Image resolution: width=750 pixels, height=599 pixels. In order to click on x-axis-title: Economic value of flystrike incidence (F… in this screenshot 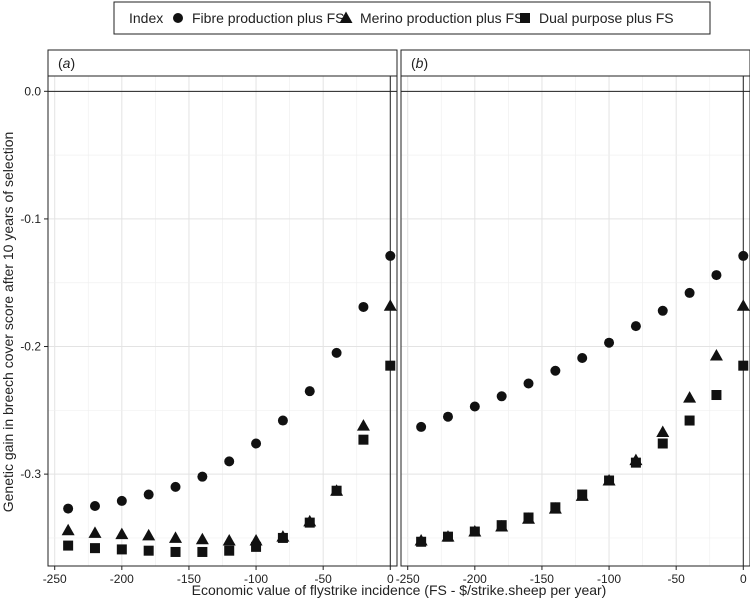, I will do `click(399, 590)`.